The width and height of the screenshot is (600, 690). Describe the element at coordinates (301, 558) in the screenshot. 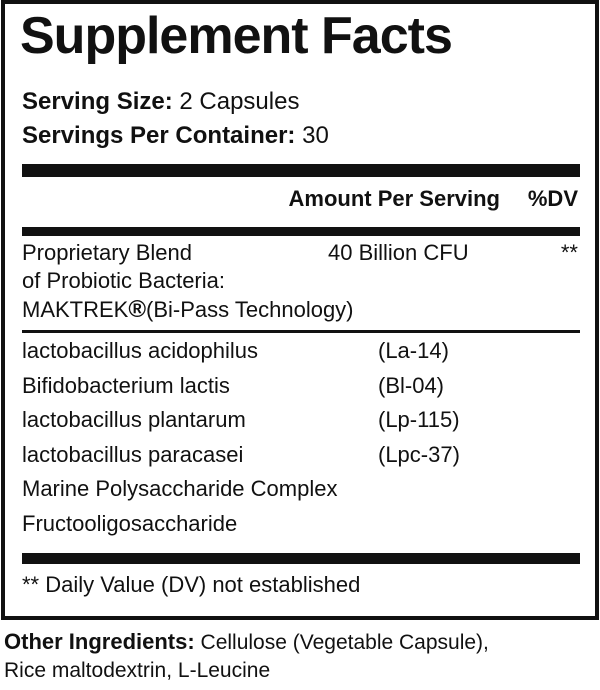

I see `divider-bottom` at that location.